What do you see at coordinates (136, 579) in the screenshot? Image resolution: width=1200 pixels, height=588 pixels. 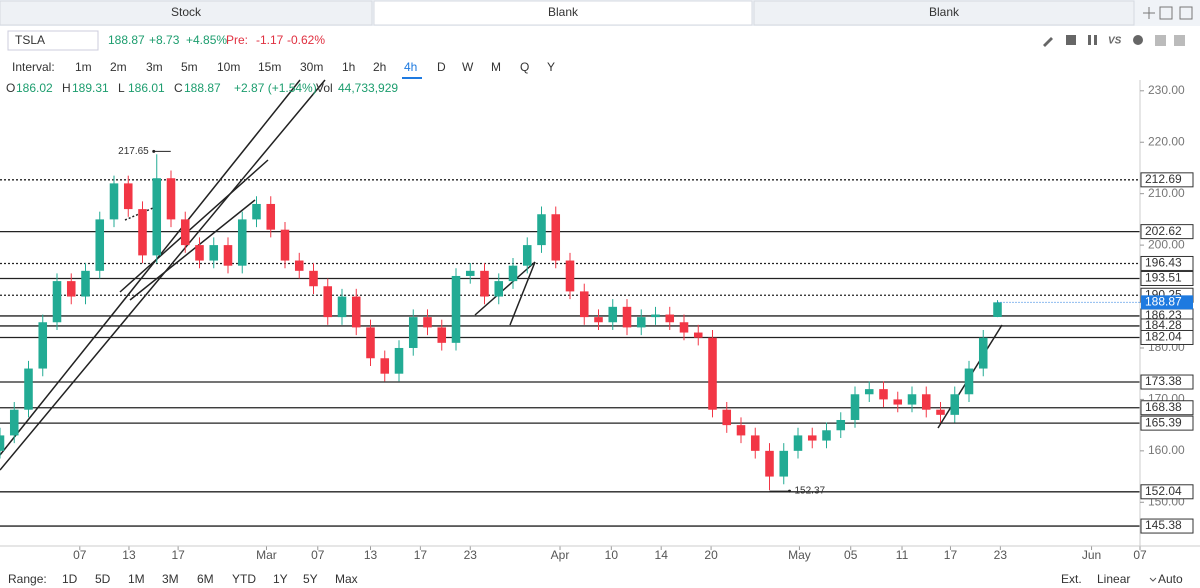 I see `range-option: 1M` at bounding box center [136, 579].